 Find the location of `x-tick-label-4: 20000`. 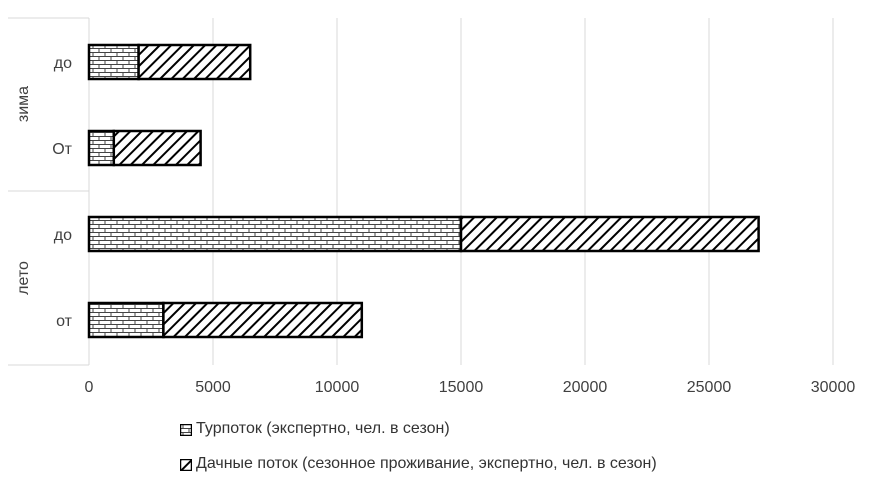

x-tick-label-4: 20000 is located at coordinates (585, 387).